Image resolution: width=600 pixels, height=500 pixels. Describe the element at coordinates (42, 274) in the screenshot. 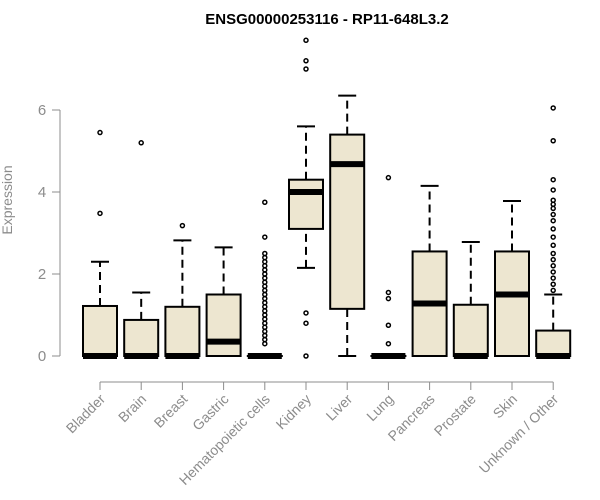

I see `y-tick-label: 2` at that location.